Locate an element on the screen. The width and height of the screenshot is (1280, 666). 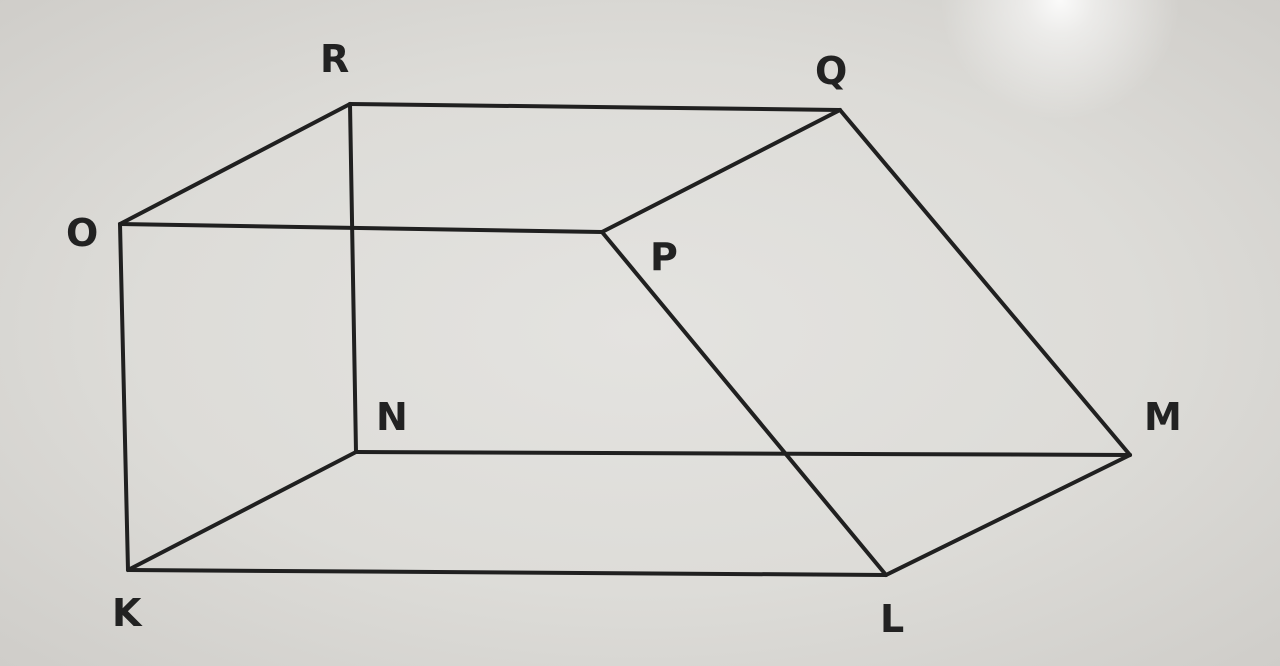
vertex-label-P: P is located at coordinates (664, 257).